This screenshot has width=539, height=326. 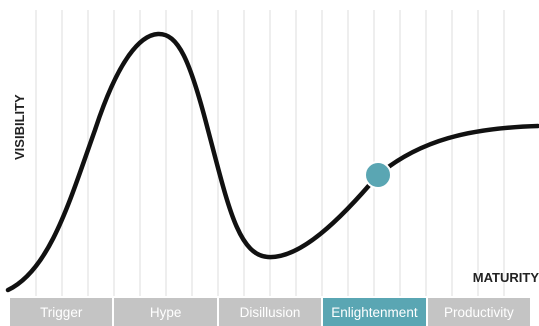 I want to click on x-axis-label: MATURITY, so click(x=506, y=277).